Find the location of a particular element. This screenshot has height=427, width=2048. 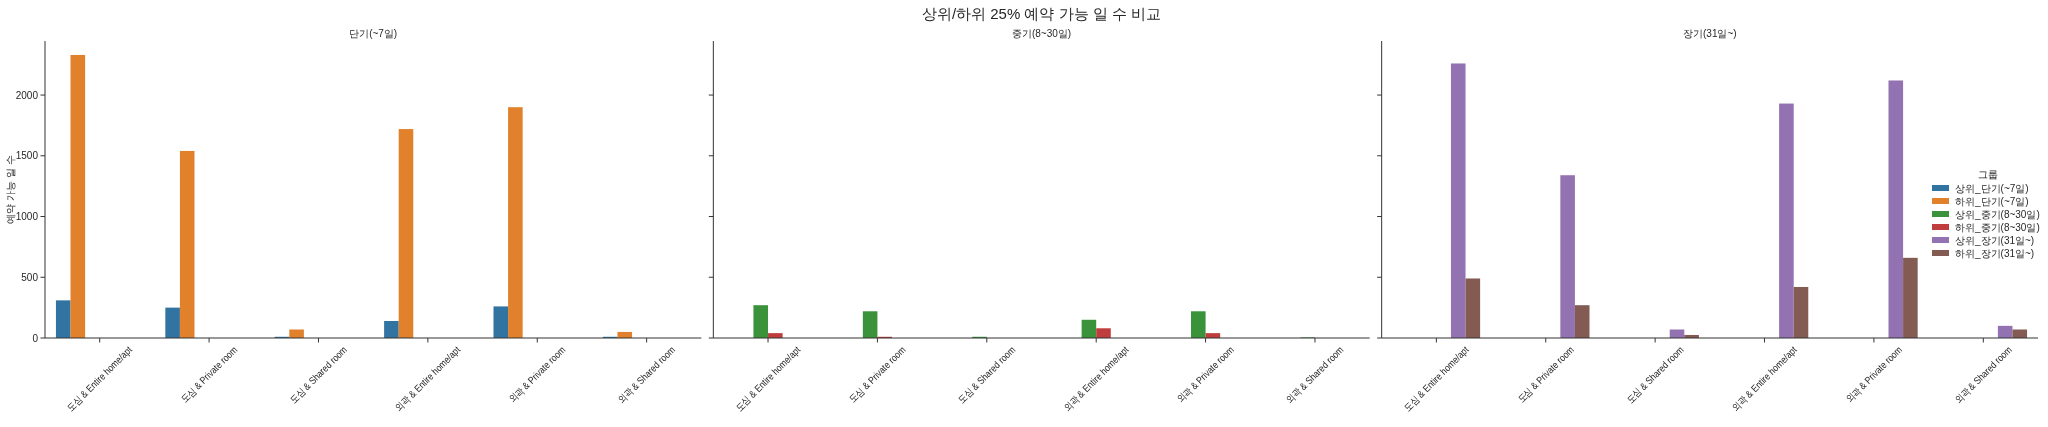

y-tick-label: 1500 is located at coordinates (27, 156).